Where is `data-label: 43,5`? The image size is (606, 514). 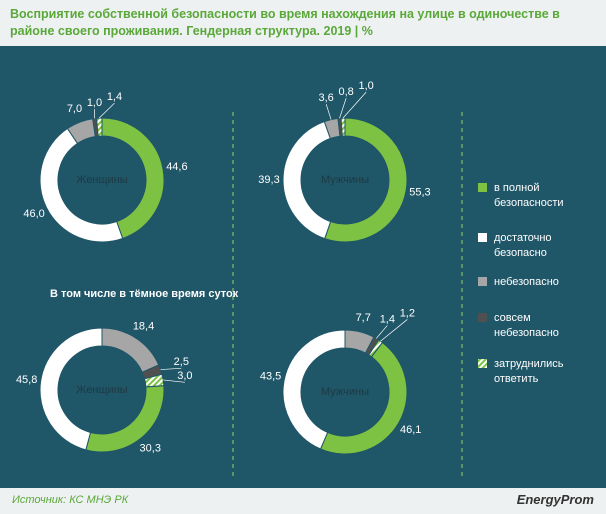
data-label: 43,5 is located at coordinates (270, 377).